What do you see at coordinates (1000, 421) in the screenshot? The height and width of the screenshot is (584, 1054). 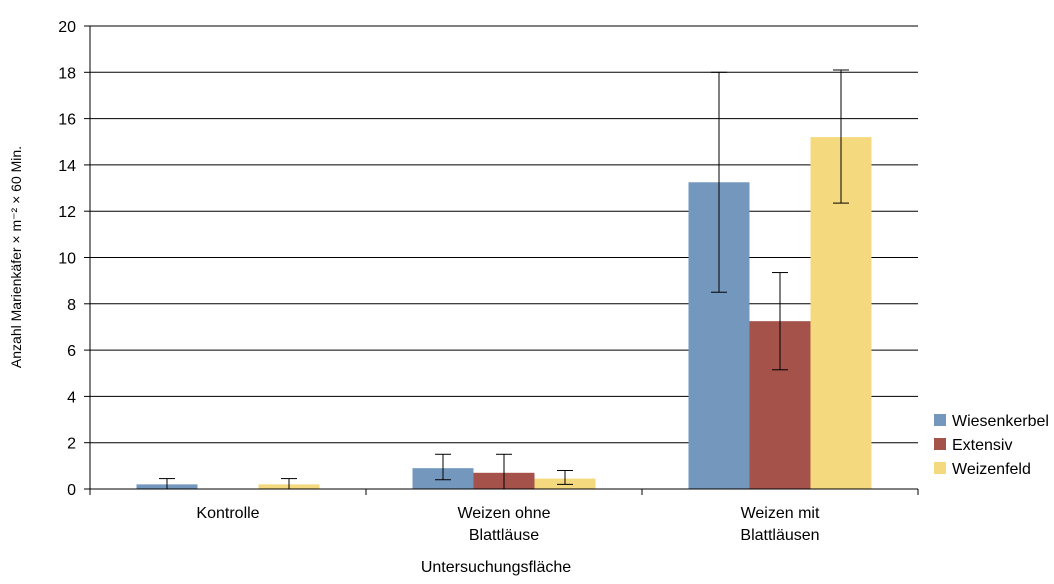 I see `legend-label: Wiesenkerbel` at bounding box center [1000, 421].